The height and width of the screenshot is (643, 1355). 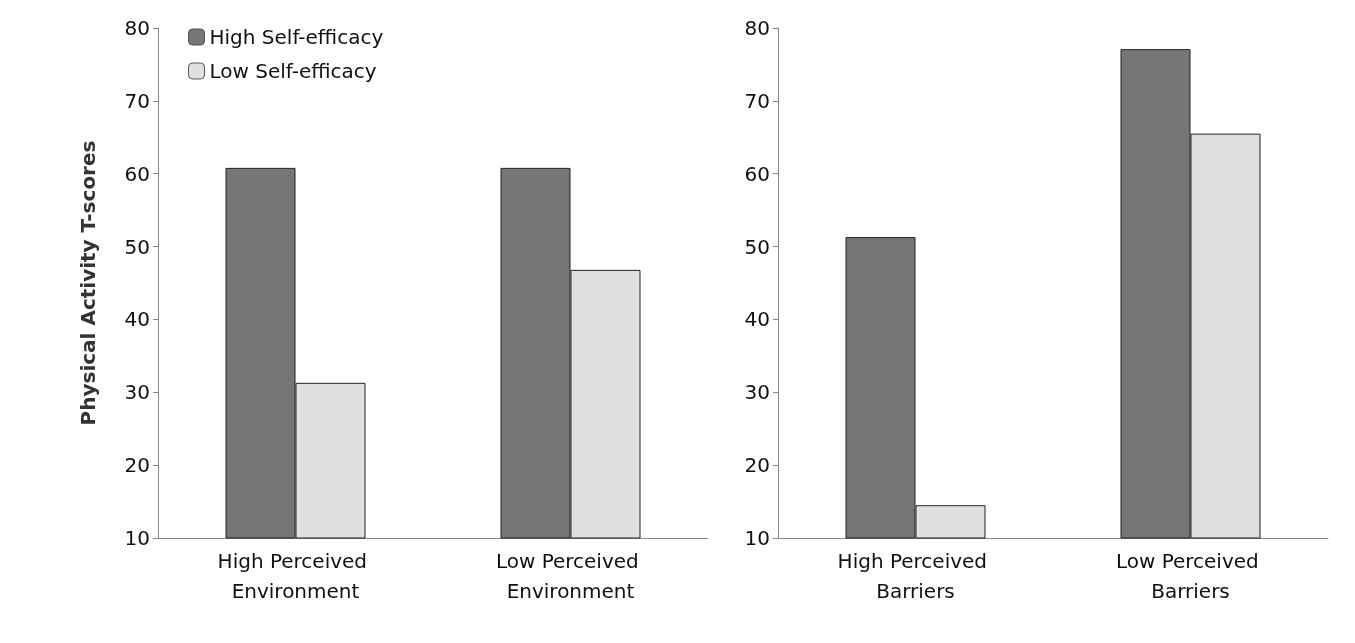 I want to click on legend-label: High Self-efficacy, so click(x=296, y=37).